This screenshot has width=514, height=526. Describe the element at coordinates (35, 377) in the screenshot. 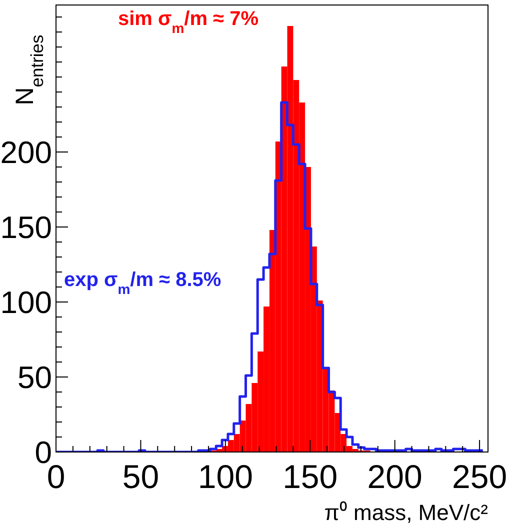

I see `y-tick-label: 50` at that location.